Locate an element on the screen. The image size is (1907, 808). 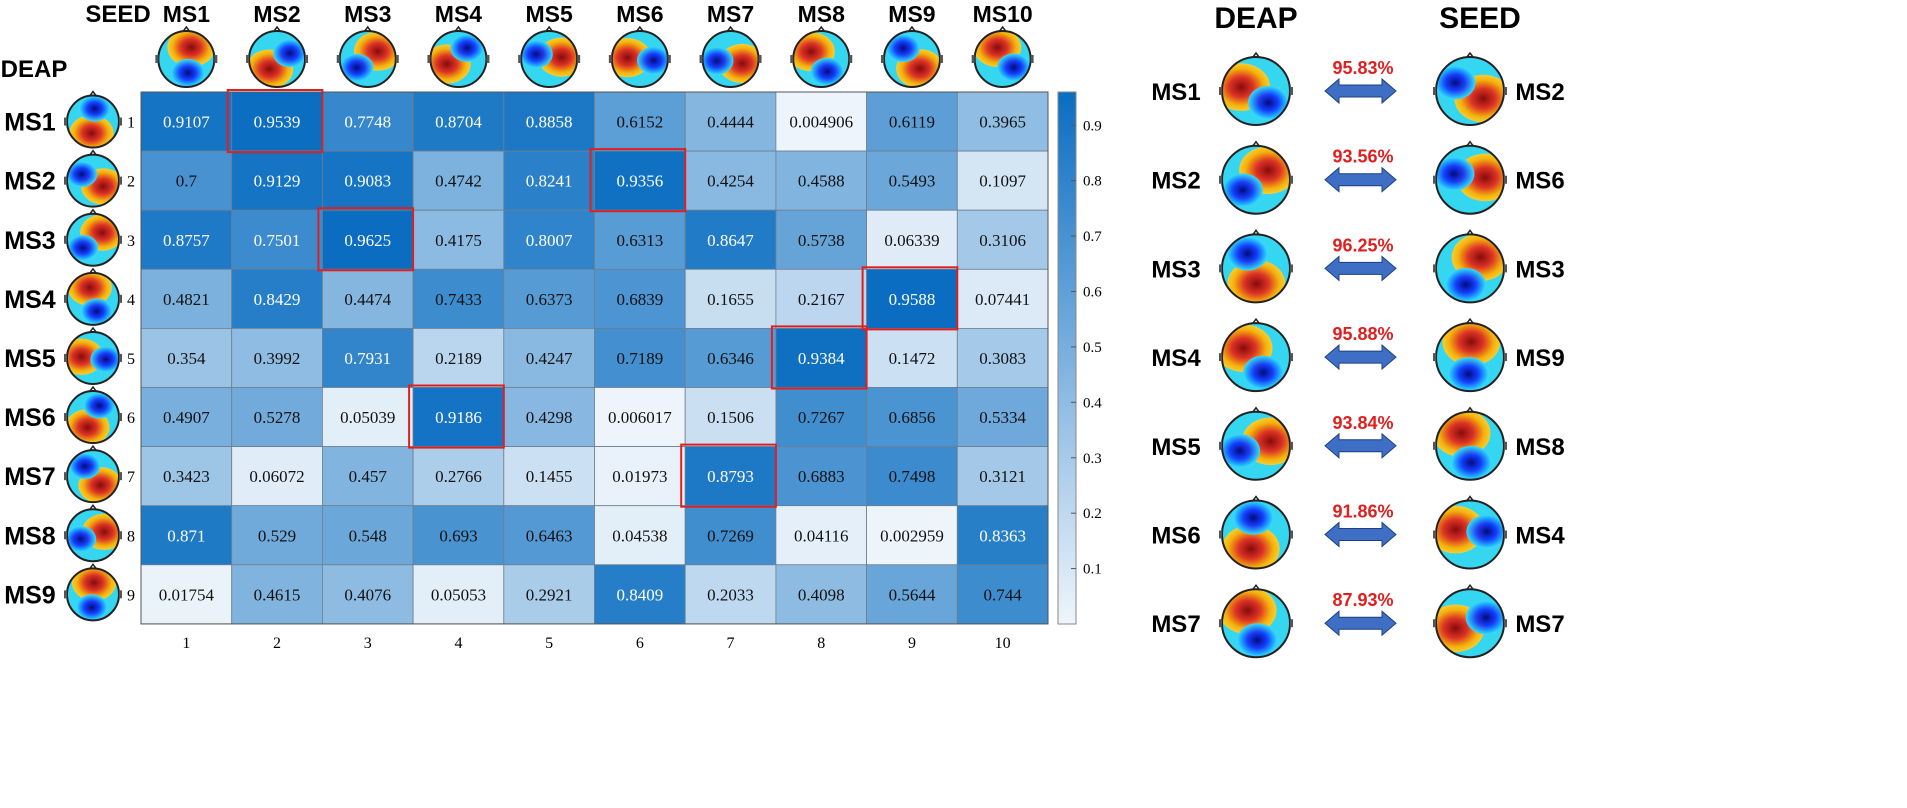
cell-value-label: 0.3965 is located at coordinates (1002, 122).